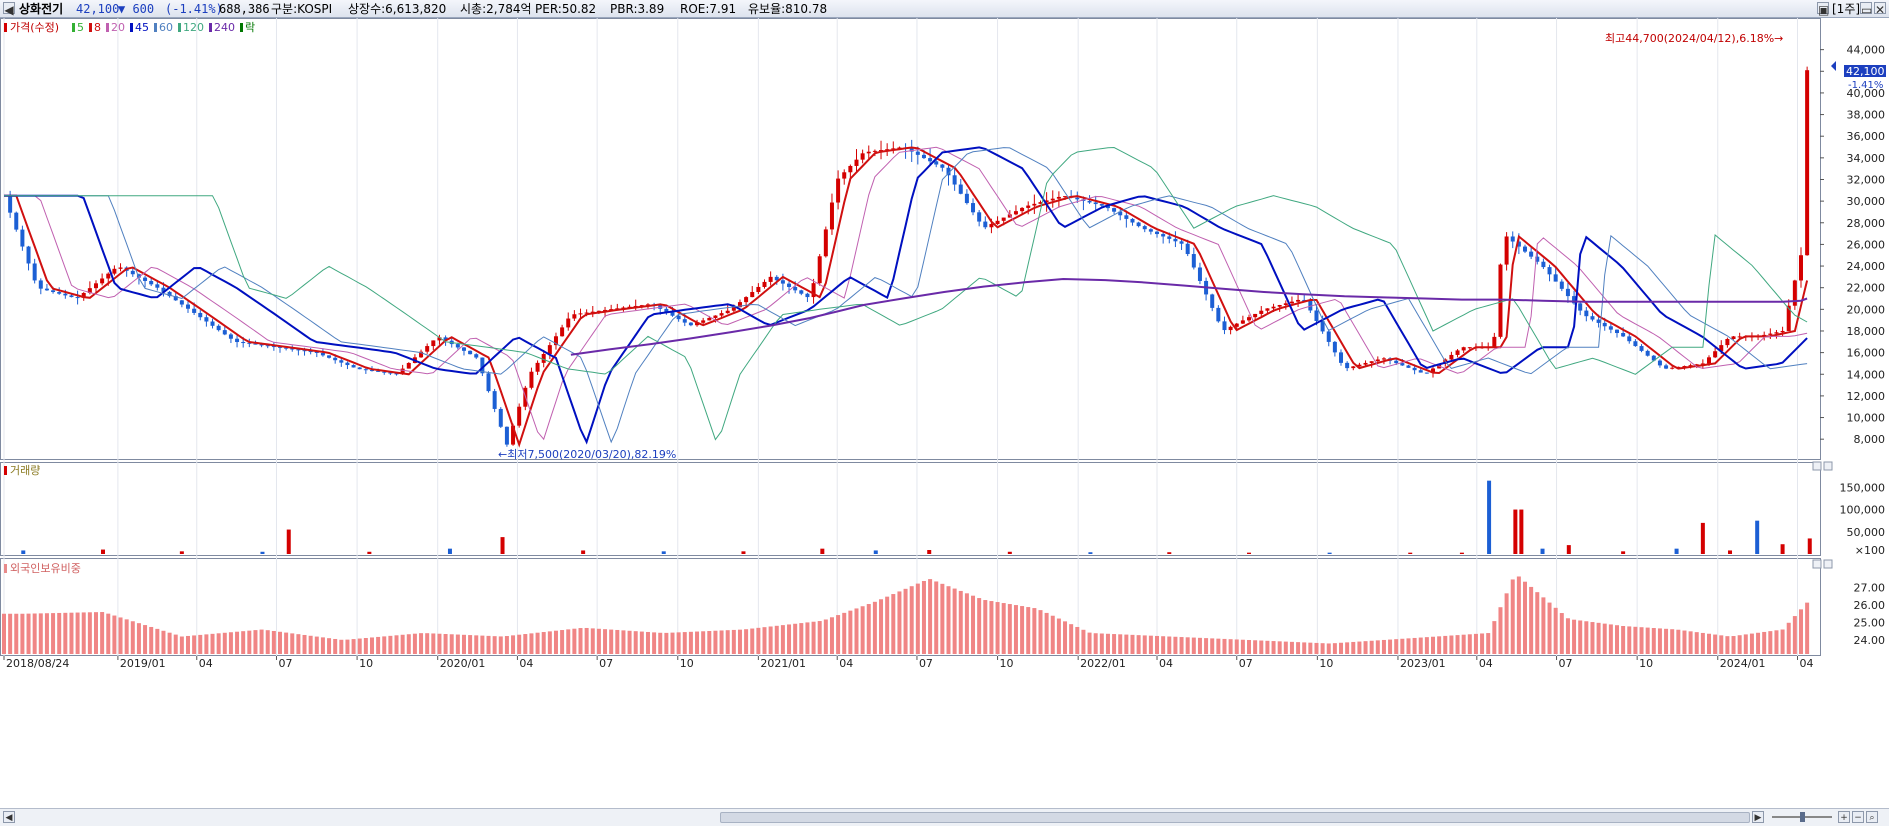 Image resolution: width=1889 pixels, height=826 pixels. I want to click on volume-panel-buttons, so click(1822, 466).